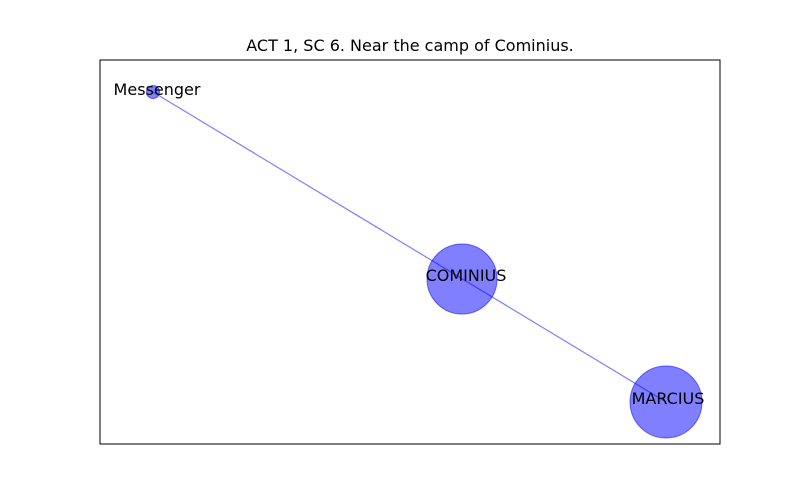 This screenshot has width=800, height=500. Describe the element at coordinates (410, 45) in the screenshot. I see `figure-title: ACT 1, SC 6. Near the camp of Cominius.` at that location.